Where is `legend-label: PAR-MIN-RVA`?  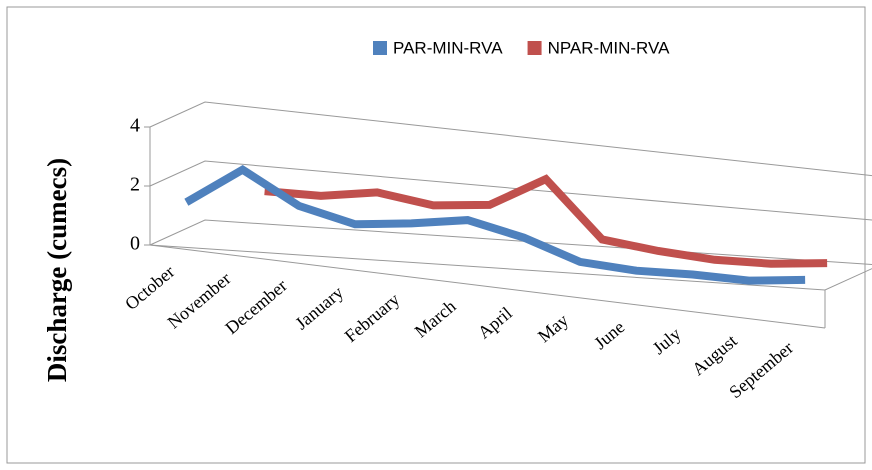 legend-label: PAR-MIN-RVA is located at coordinates (448, 47).